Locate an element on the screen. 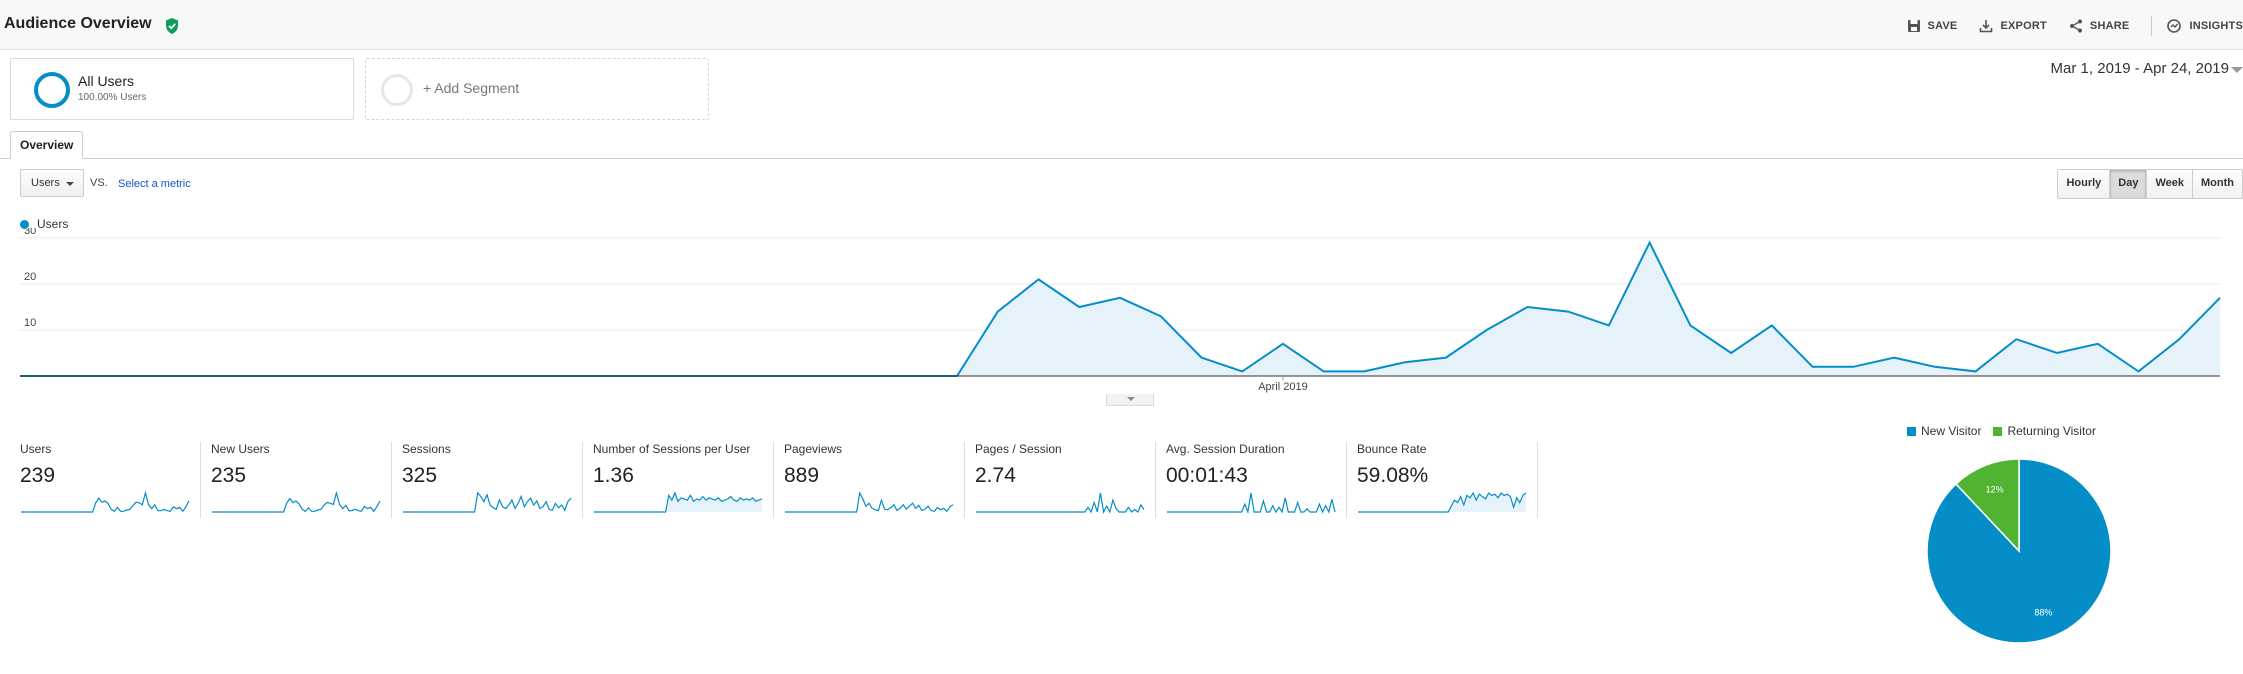 The height and width of the screenshot is (674, 2243). legend-label-users: Users is located at coordinates (53, 224).